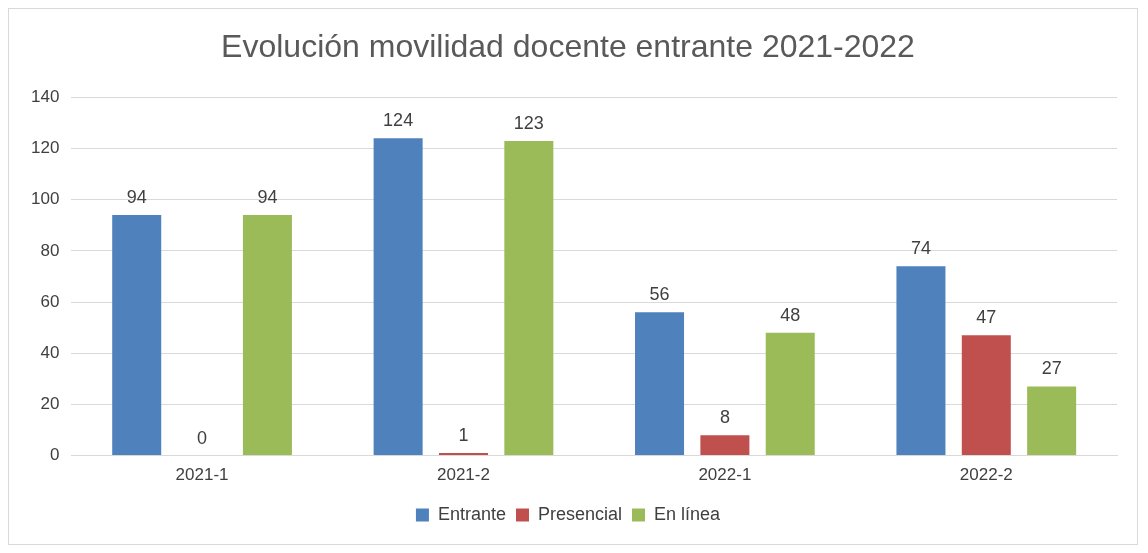  I want to click on data-label: 27, so click(1051, 368).